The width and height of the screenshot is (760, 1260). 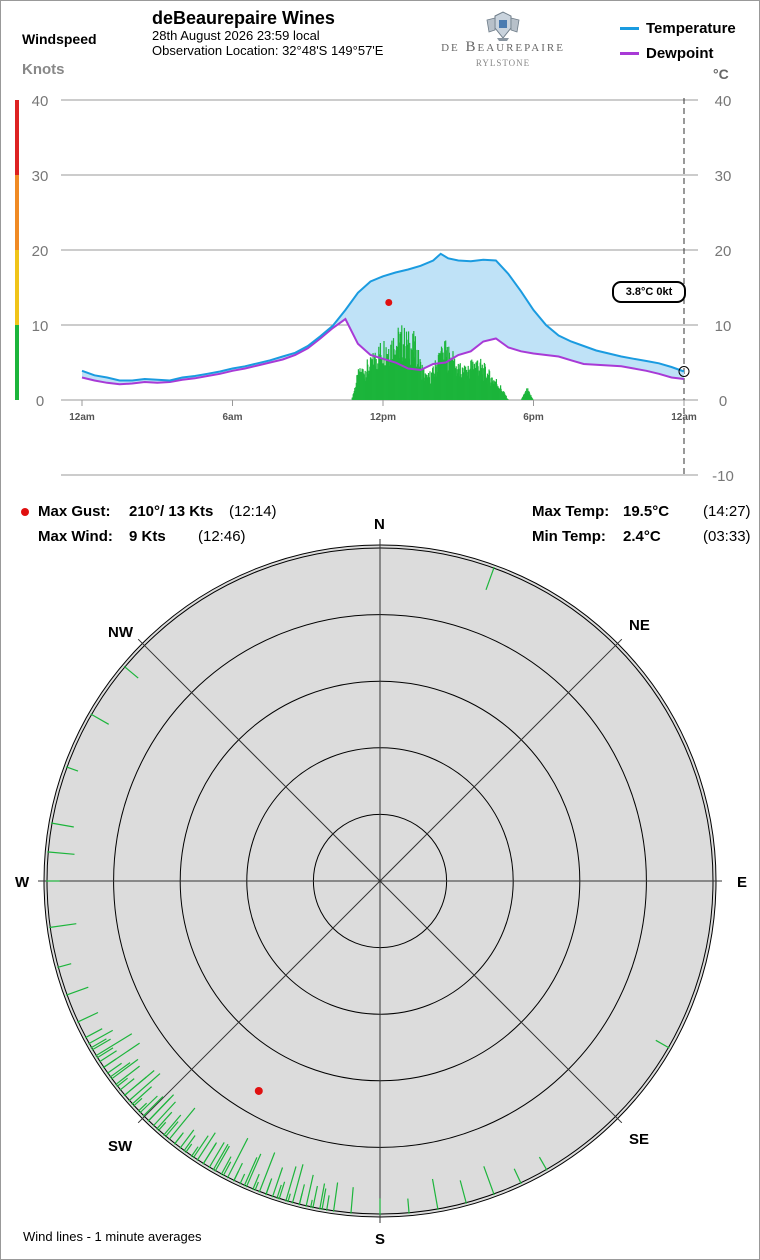 I want to click on series-lines, so click(x=385, y=319).